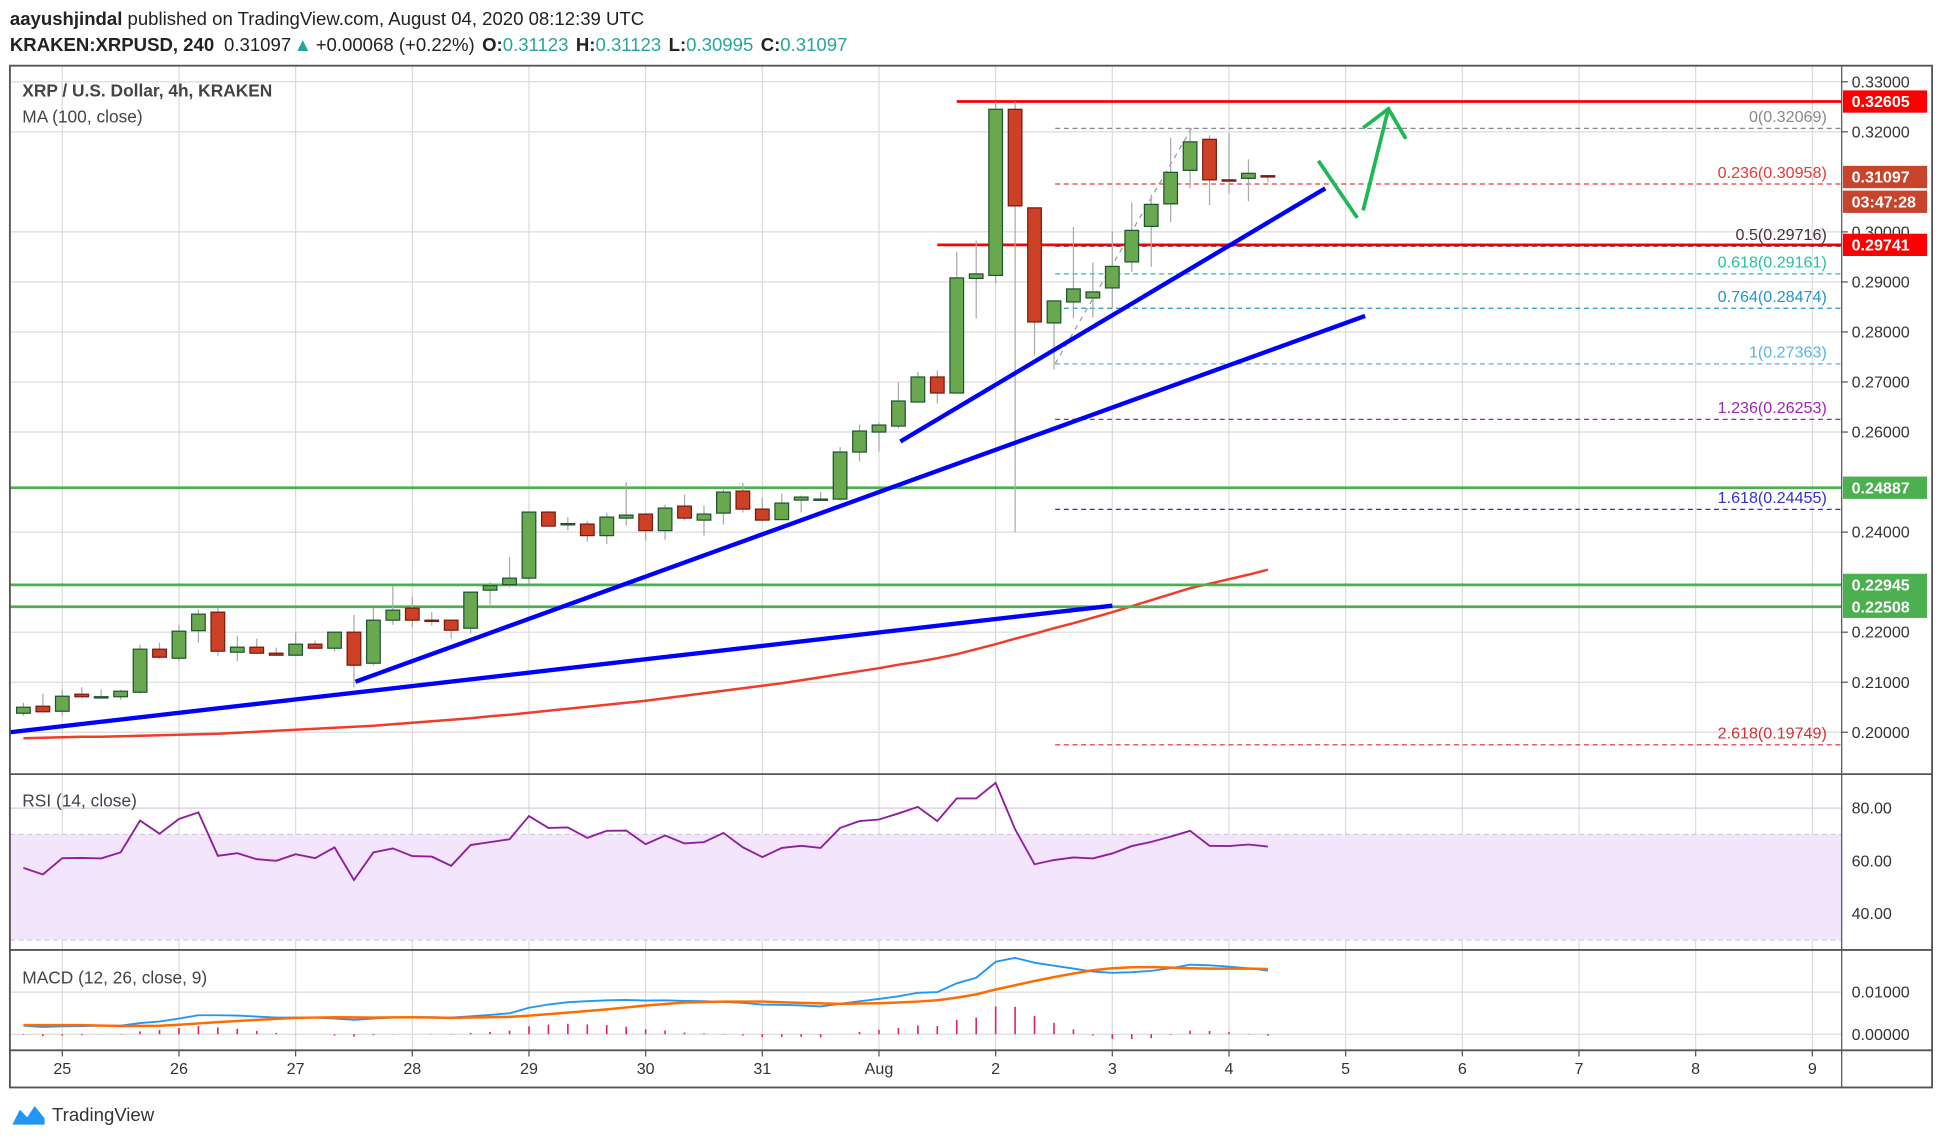 The height and width of the screenshot is (1142, 1942). Describe the element at coordinates (112, 44) in the screenshot. I see `symbol: KRAKEN:XRPUSD, 240` at that location.